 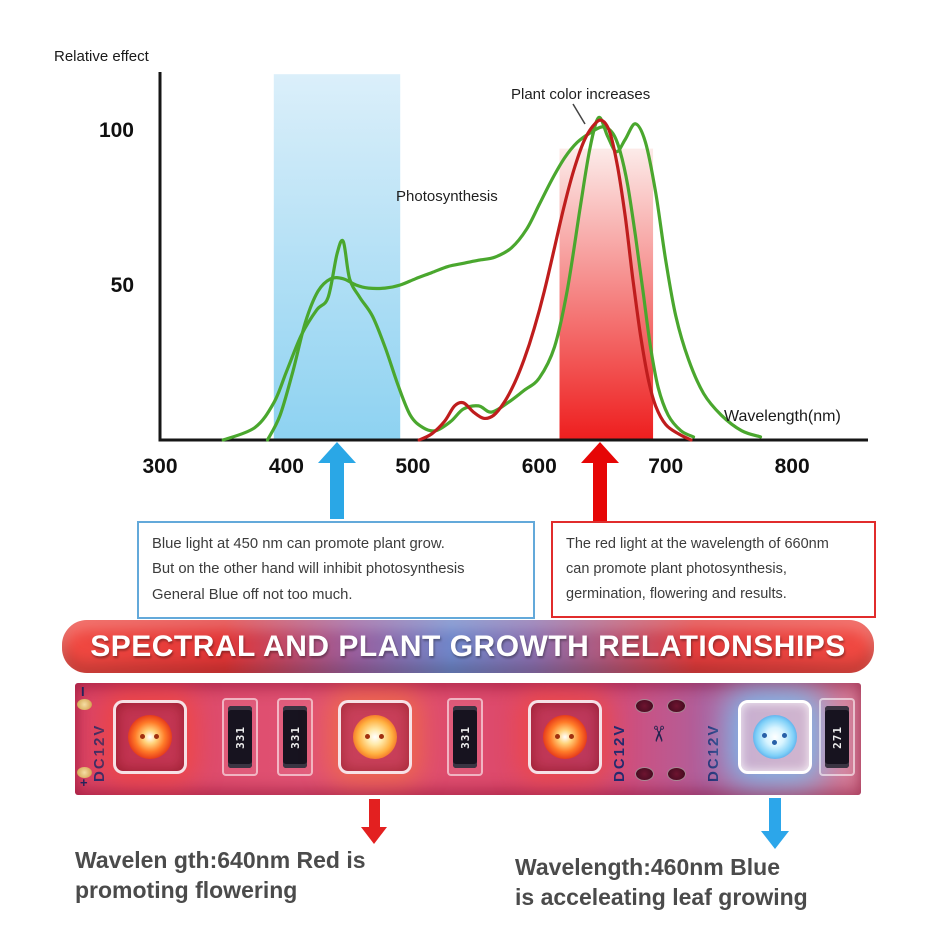 I want to click on polarity-plus-mark: +, so click(x=84, y=782).